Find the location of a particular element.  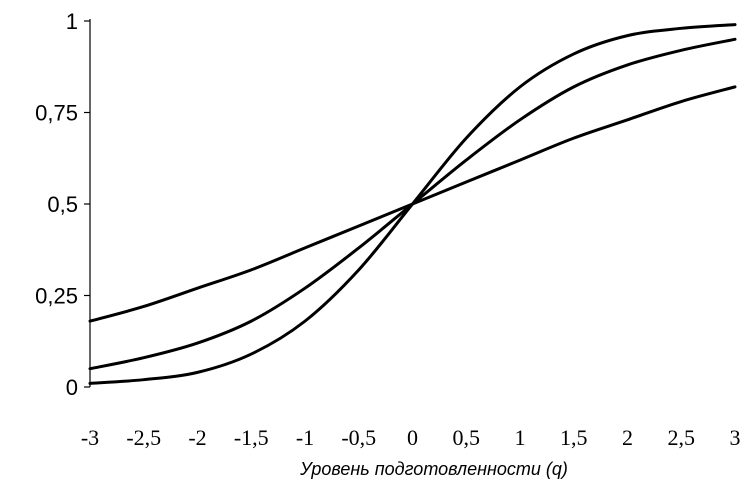

x-tick-label: 2 is located at coordinates (627, 437).